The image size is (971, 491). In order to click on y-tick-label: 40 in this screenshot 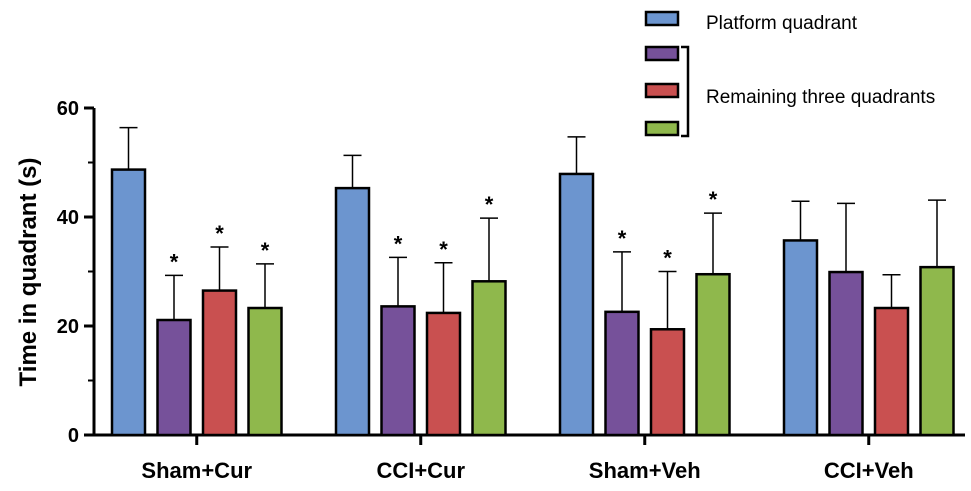, I will do `click(68, 218)`.